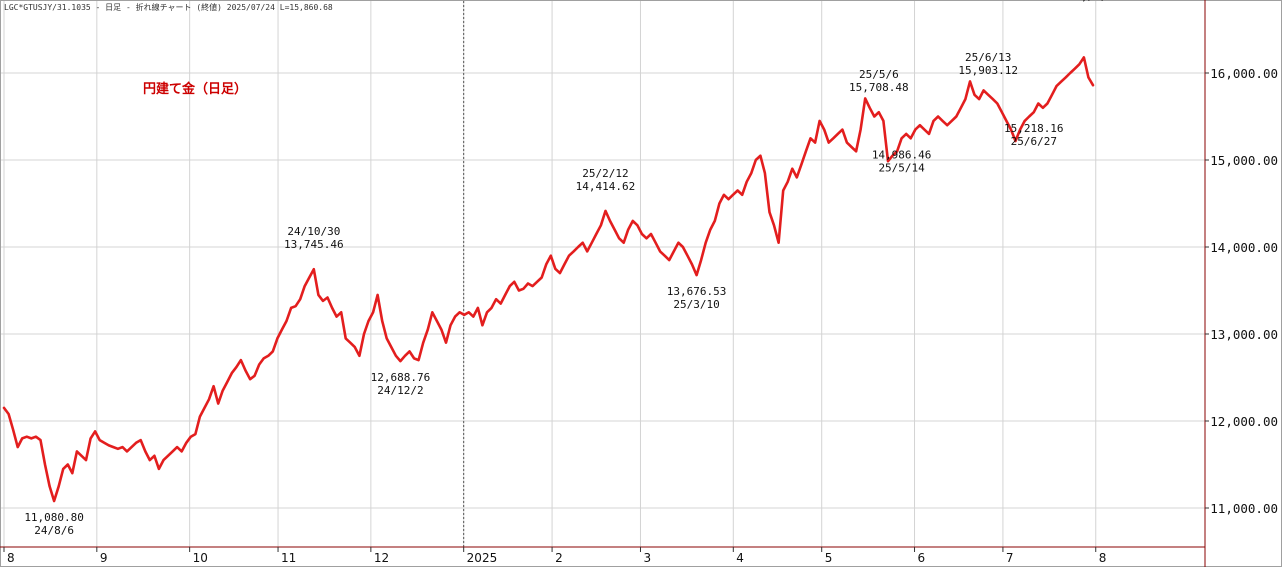  What do you see at coordinates (740, 558) in the screenshot?
I see `x-tick-label: 4` at bounding box center [740, 558].